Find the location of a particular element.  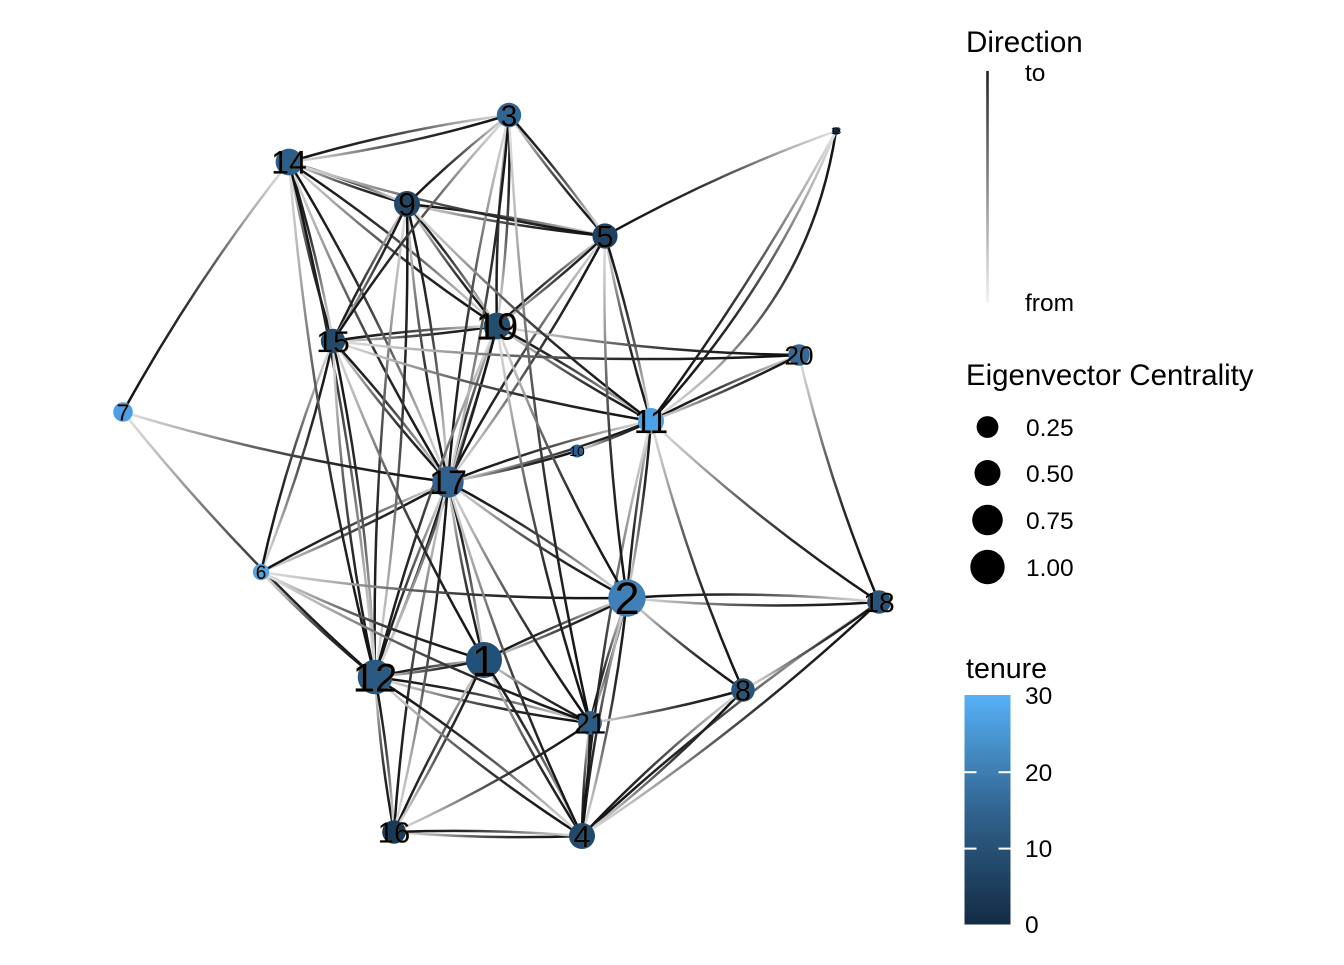

svg-text: 13 is located at coordinates (836, 131).